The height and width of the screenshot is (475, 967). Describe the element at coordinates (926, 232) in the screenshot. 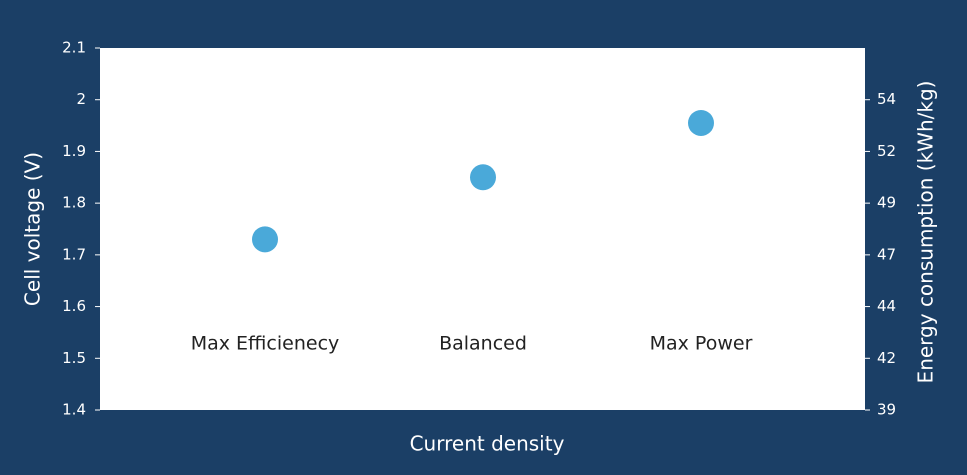

I see `y2-axis-label: Energy consumption (kWh/kg)` at that location.